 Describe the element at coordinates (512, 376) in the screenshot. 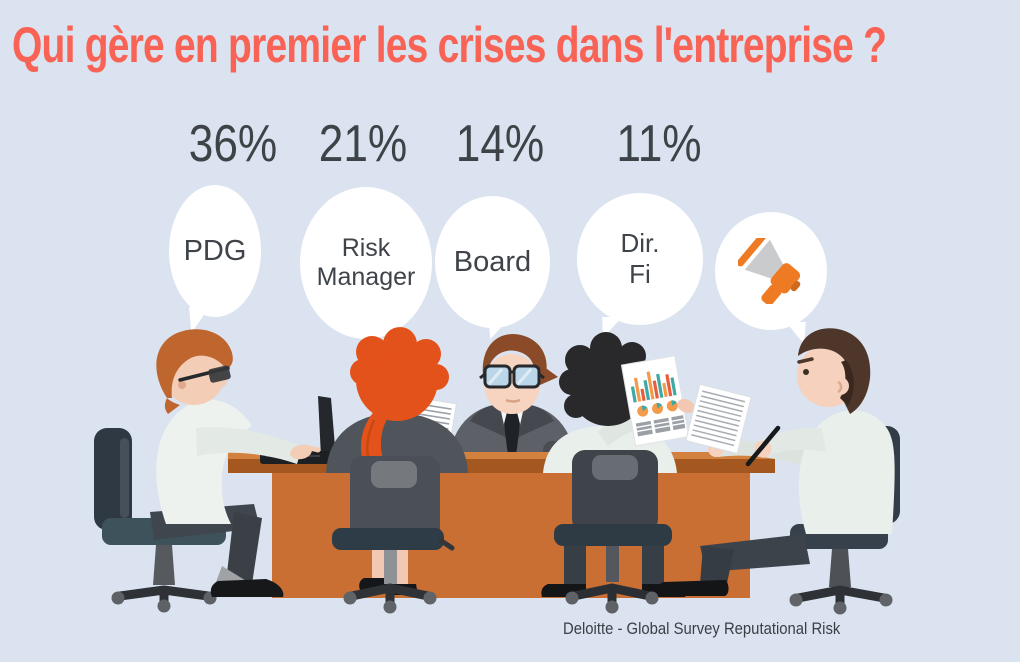

I see `sunglasses` at that location.